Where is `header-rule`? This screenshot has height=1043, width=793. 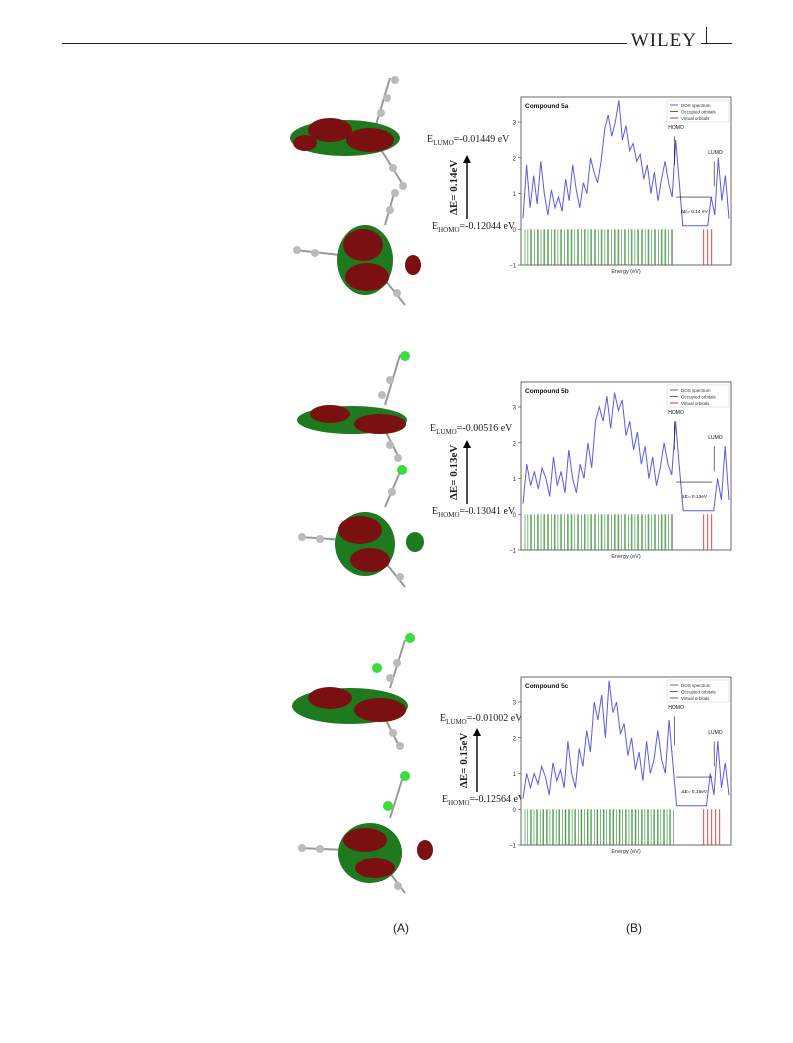 header-rule is located at coordinates (397, 43).